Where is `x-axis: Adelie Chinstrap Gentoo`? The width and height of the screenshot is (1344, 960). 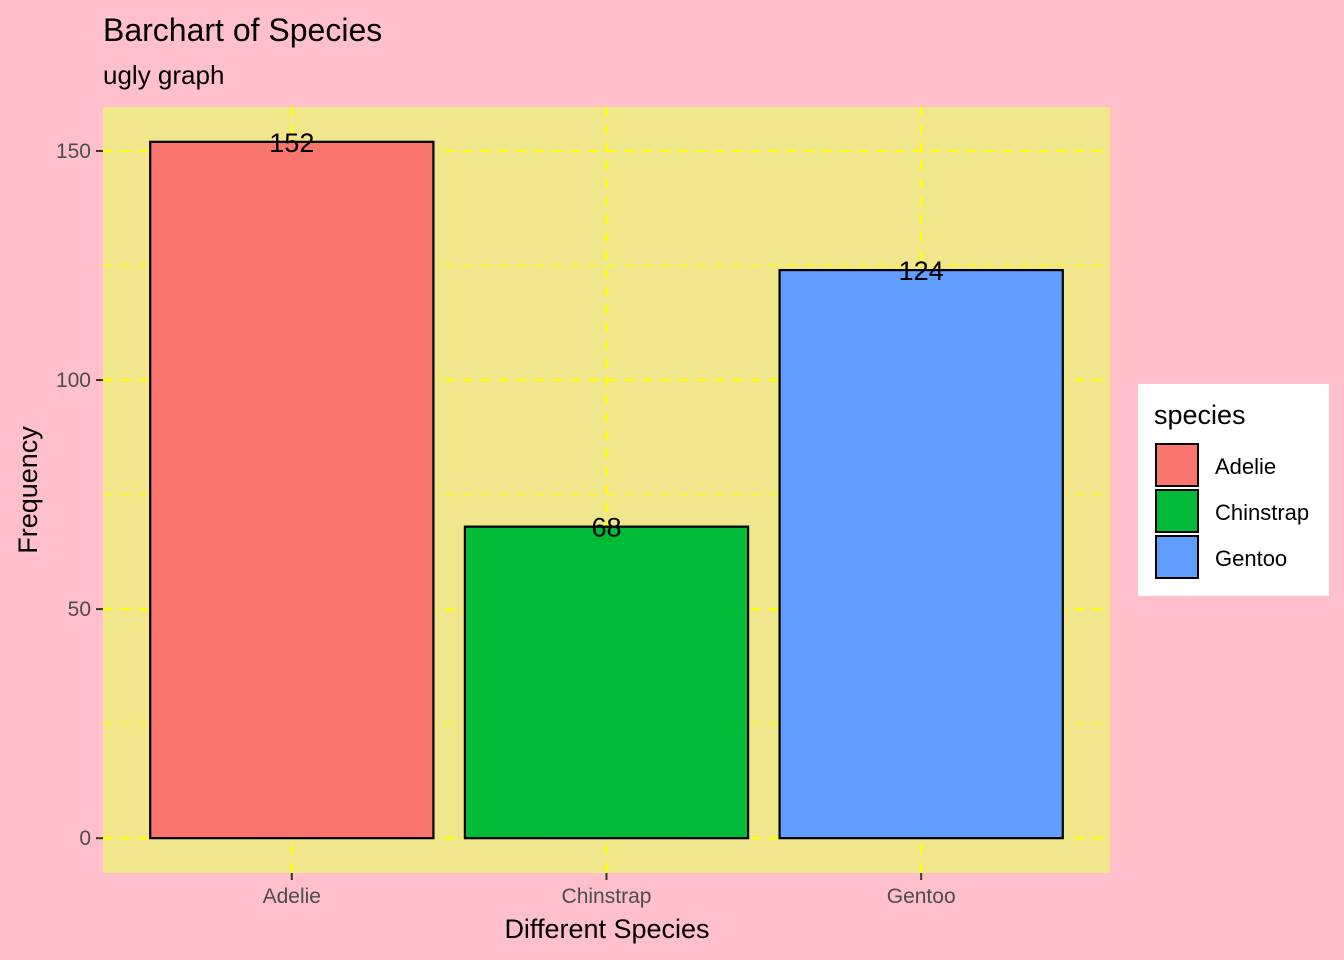 x-axis: Adelie Chinstrap Gentoo is located at coordinates (609, 890).